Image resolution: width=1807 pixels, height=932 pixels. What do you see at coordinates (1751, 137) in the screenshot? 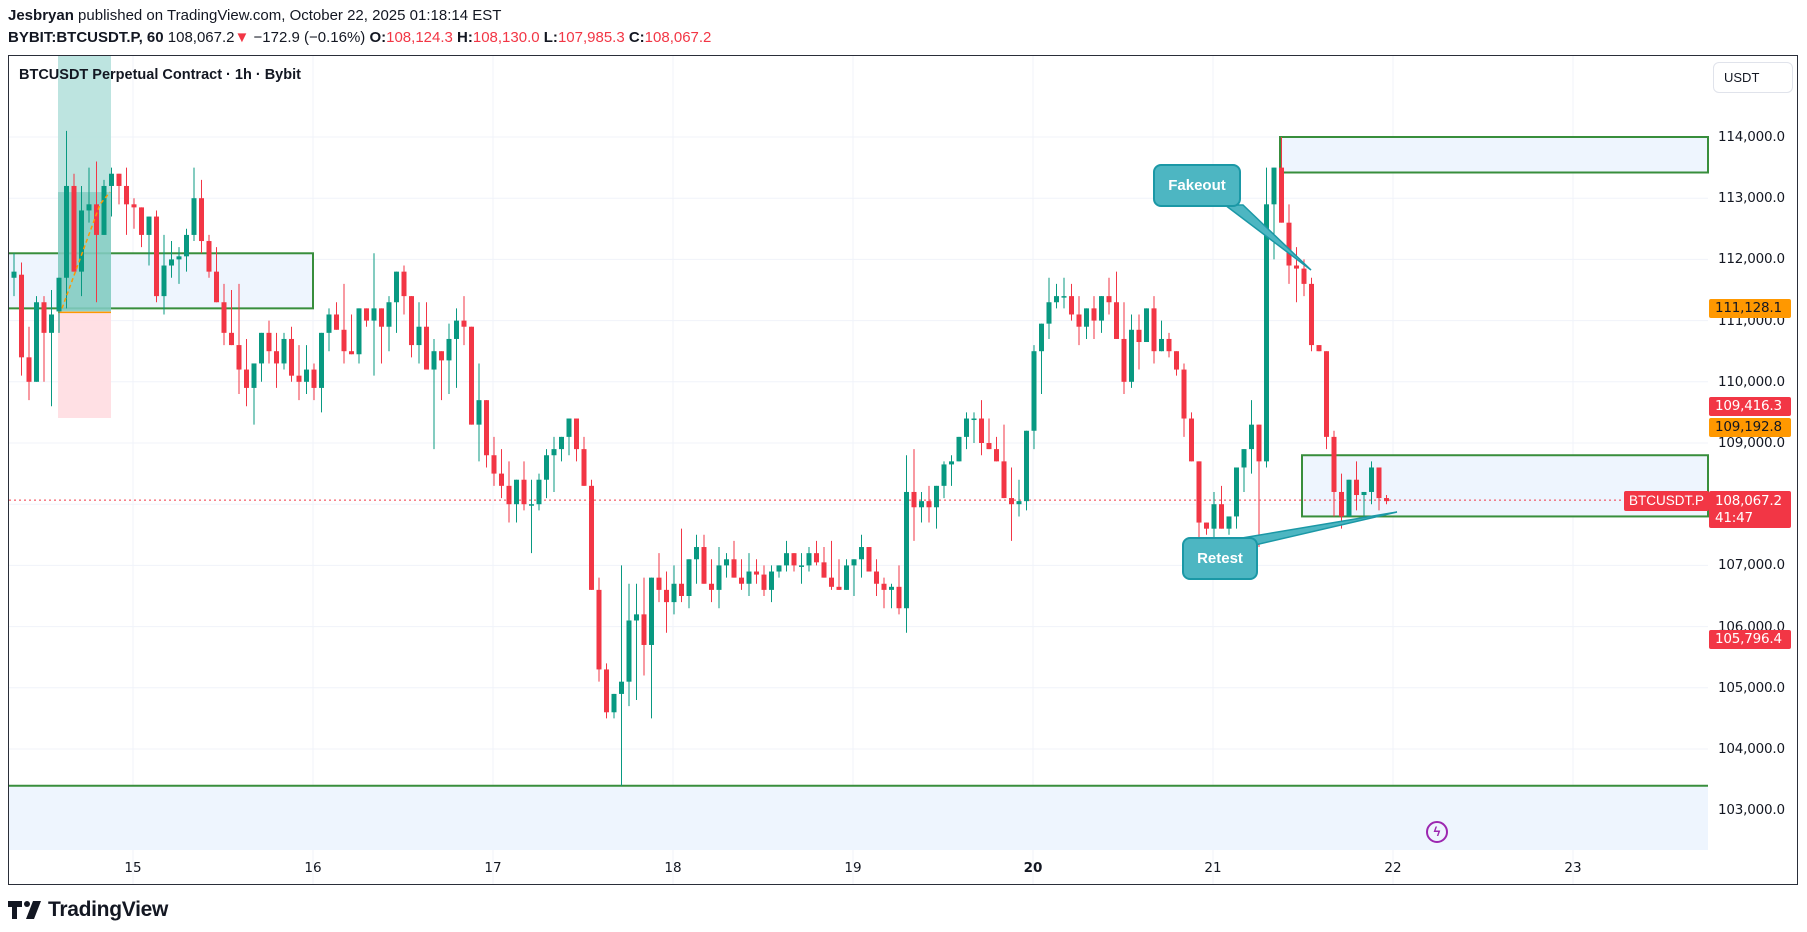
I see `price-axis-label: 114,000.0` at bounding box center [1751, 137].